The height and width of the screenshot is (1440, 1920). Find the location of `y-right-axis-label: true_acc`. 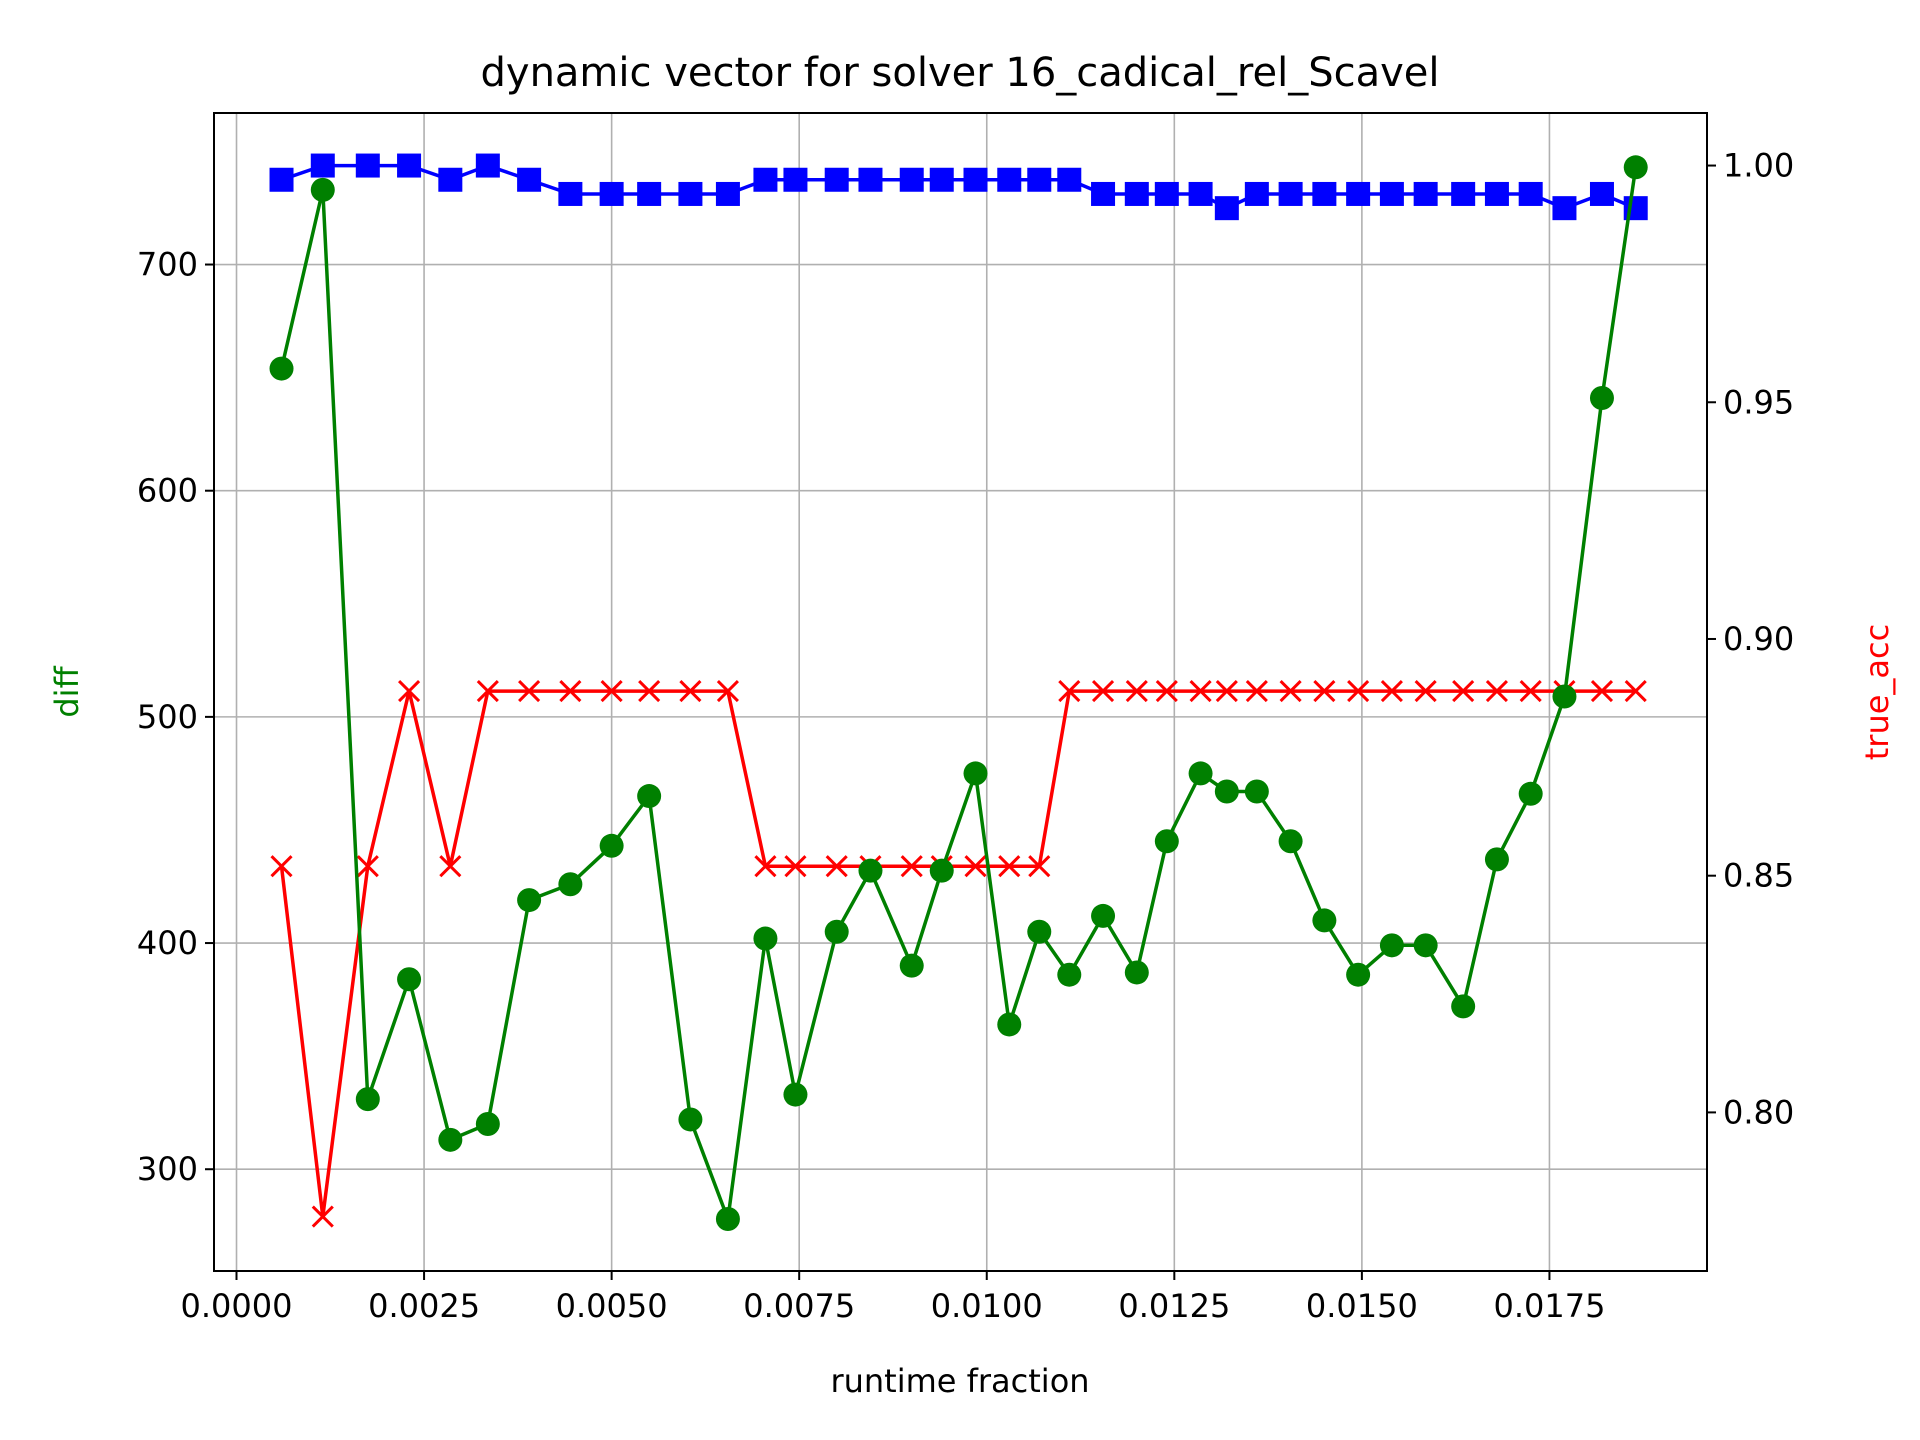

y-right-axis-label: true_acc is located at coordinates (1877, 692).